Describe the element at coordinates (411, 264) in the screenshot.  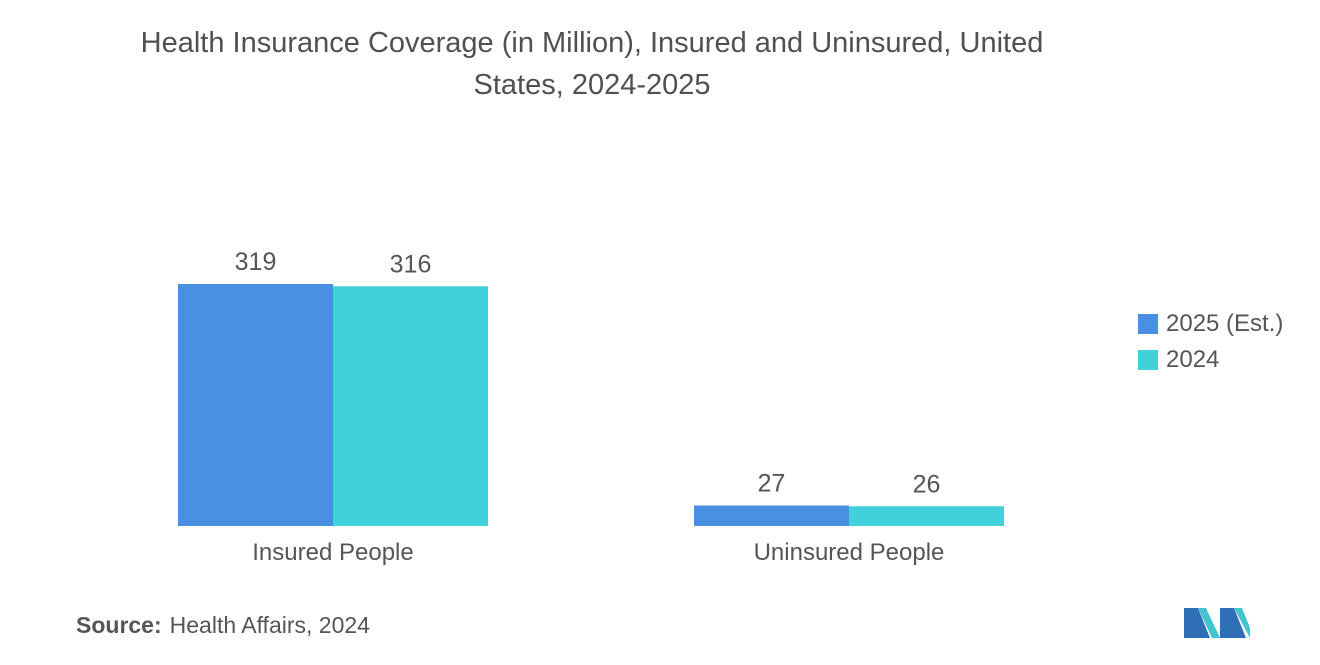
I see `data-label: 316` at that location.